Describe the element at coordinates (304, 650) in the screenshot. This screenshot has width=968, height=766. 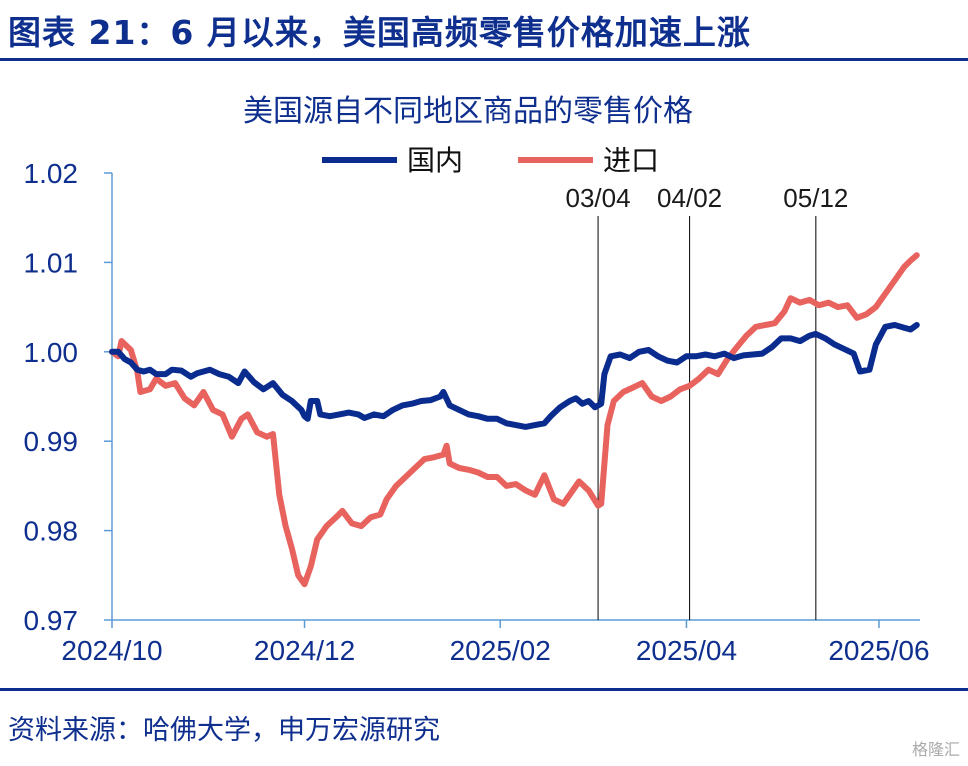
I see `x-tick-label: 2024/12` at that location.